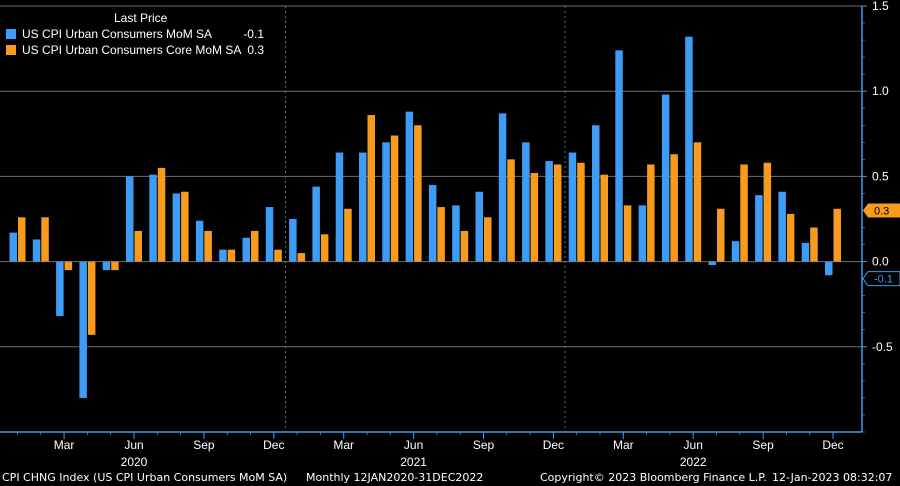  Describe the element at coordinates (693, 462) in the screenshot. I see `x-year-label: 2022` at that location.